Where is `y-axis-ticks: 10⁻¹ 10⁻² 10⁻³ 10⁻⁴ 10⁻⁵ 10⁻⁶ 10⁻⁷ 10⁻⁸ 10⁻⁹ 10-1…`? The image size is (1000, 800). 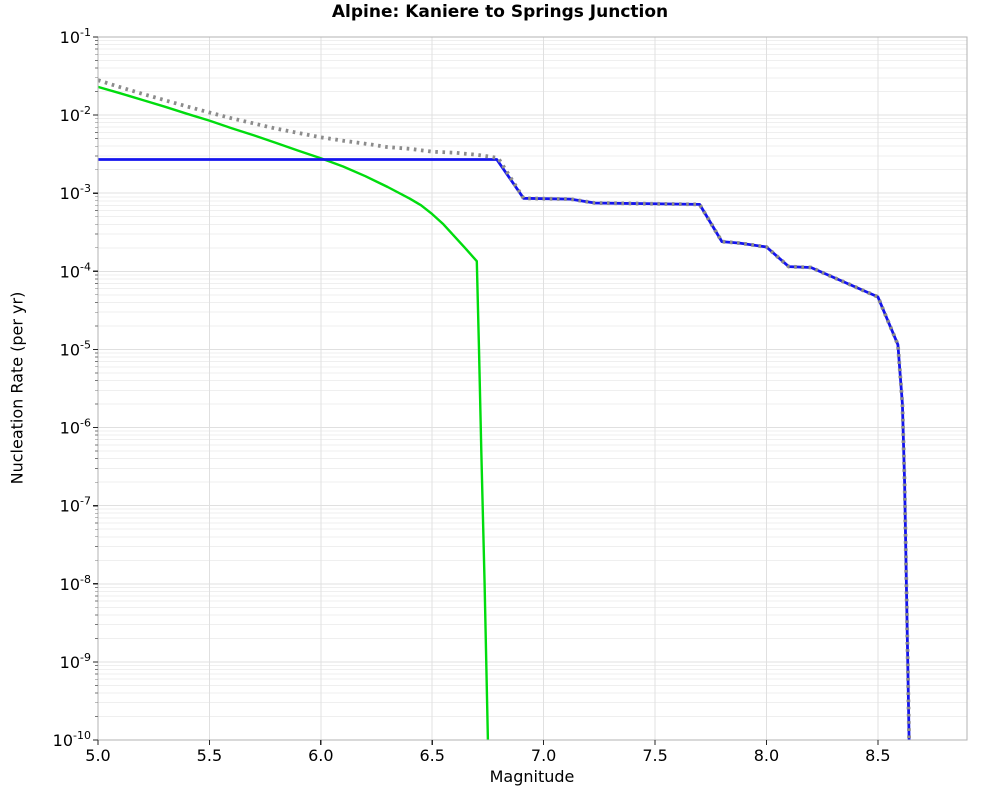
y-axis-ticks: 10⁻¹ 10⁻² 10⁻³ 10⁻⁴ 10⁻⁵ 10⁻⁶ 10⁻⁷ 10⁻⁸ 10⁻⁹ 10-1… is located at coordinates (75, 388).